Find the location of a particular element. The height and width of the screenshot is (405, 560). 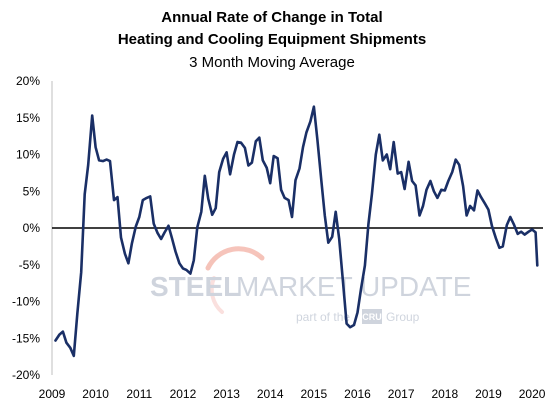

x-tick-label: 2010 is located at coordinates (95, 394).